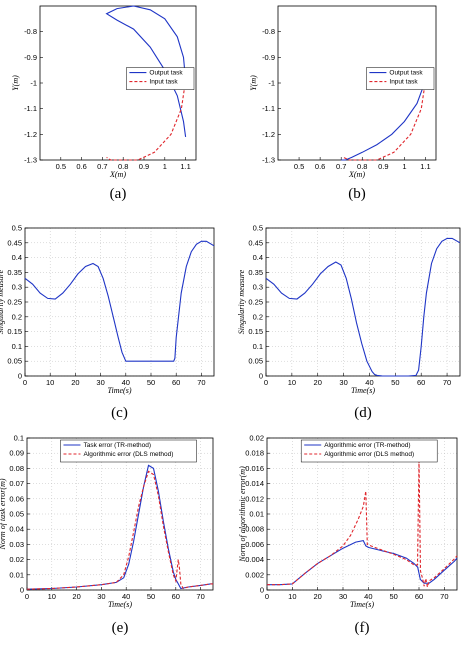 This screenshot has height=659, width=474. What do you see at coordinates (144, 166) in the screenshot?
I see `x-tick-label: 0.9` at bounding box center [144, 166].